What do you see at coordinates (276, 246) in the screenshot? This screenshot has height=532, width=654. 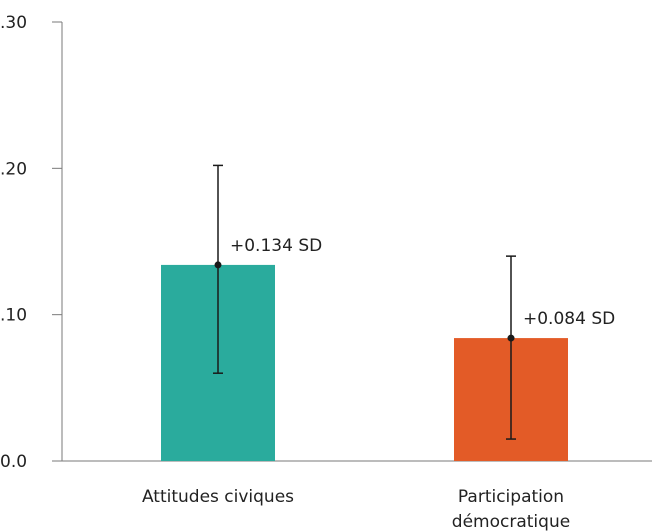 I see `data-label: +0.134 SD` at bounding box center [276, 246].